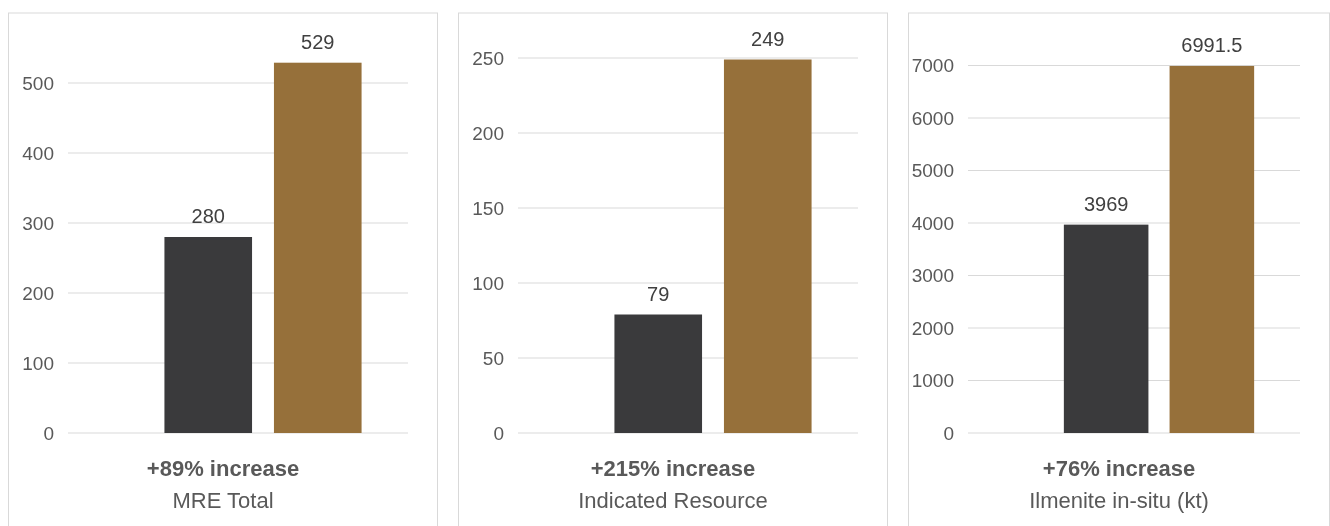 Image resolution: width=1330 pixels, height=526 pixels. What do you see at coordinates (932, 118) in the screenshot?
I see `y-tick-label: 6000` at bounding box center [932, 118].